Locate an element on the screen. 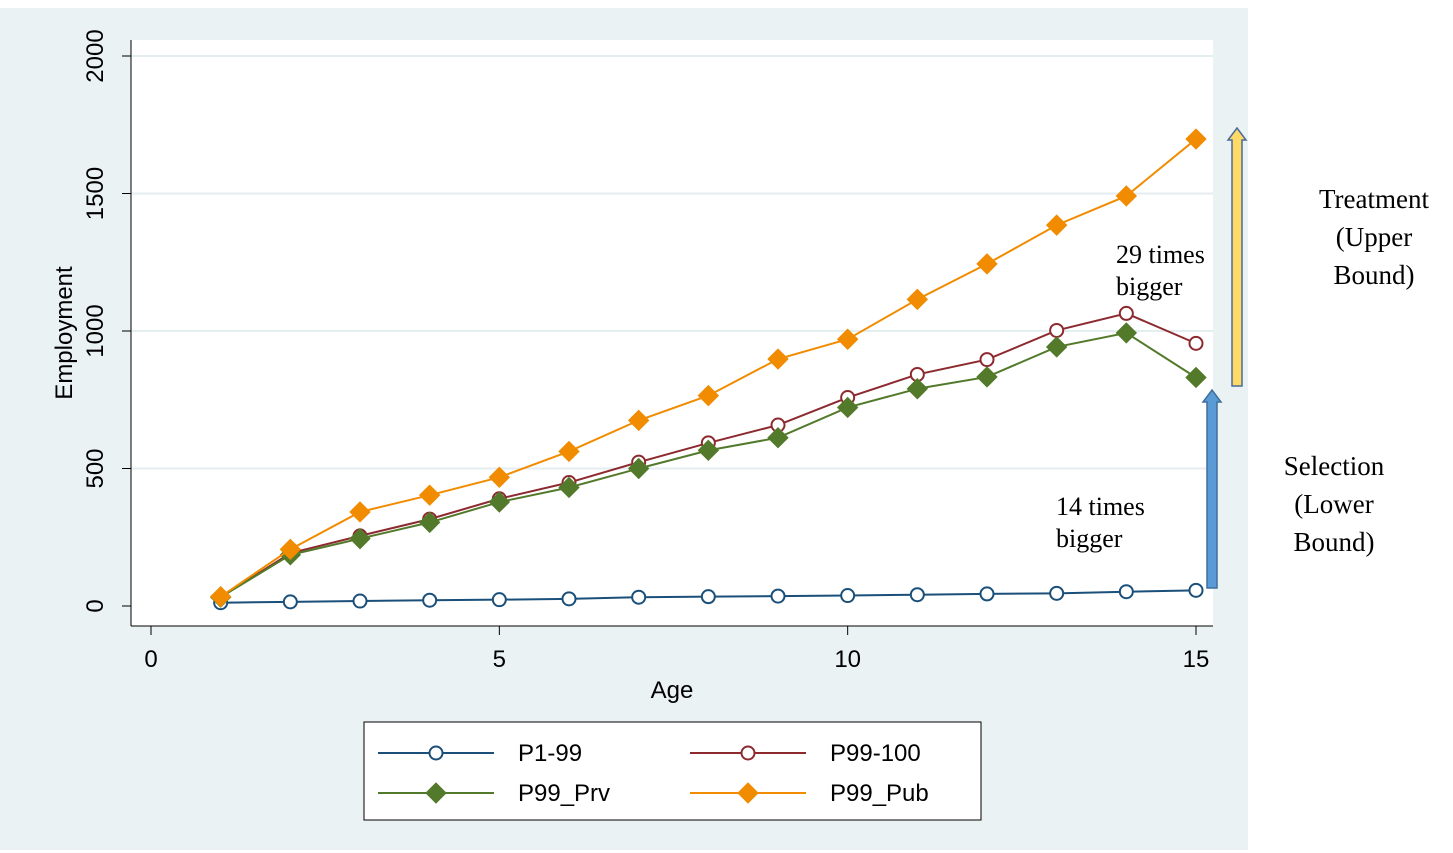 This screenshot has height=853, width=1453. annotation-selection: Selection (Lower Bound) is located at coordinates (1334, 504).